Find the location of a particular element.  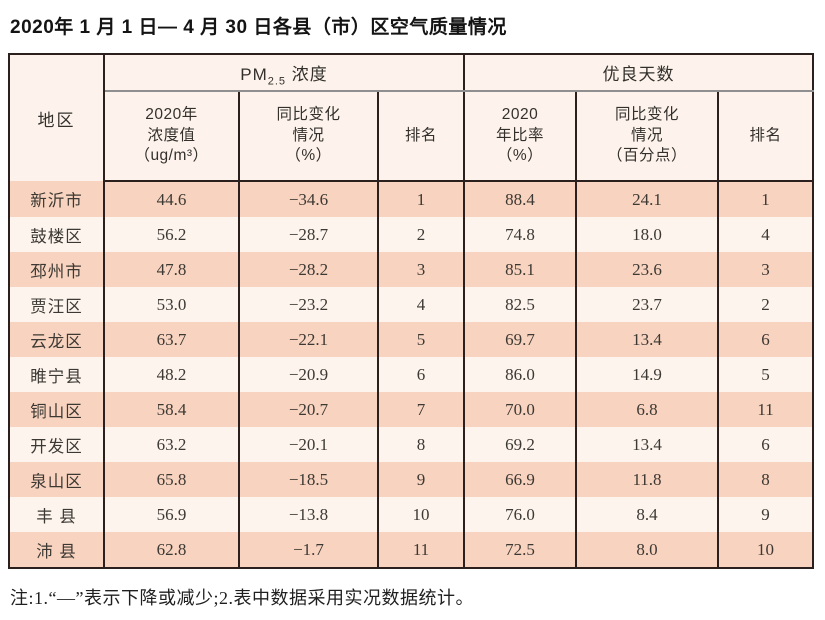

table-row: 睢宁县 48.2 −20.9 6 86.0 14.9 5 is located at coordinates (411, 374).